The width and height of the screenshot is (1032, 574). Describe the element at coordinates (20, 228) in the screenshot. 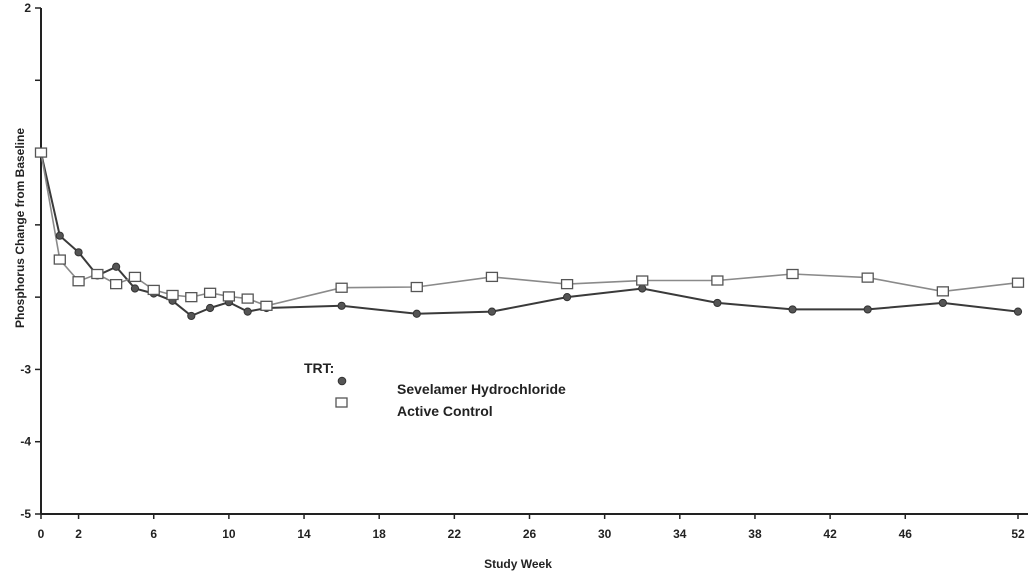

I see `y-axis-label: Phosphorus Change from Baseline` at that location.